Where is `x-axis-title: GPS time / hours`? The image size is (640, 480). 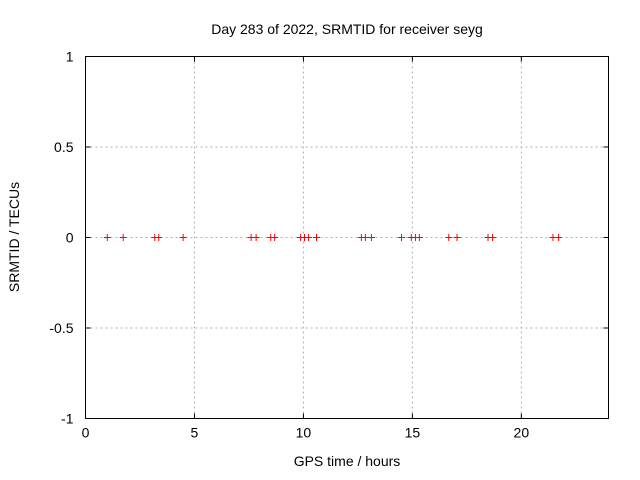 x-axis-title: GPS time / hours is located at coordinates (347, 461).